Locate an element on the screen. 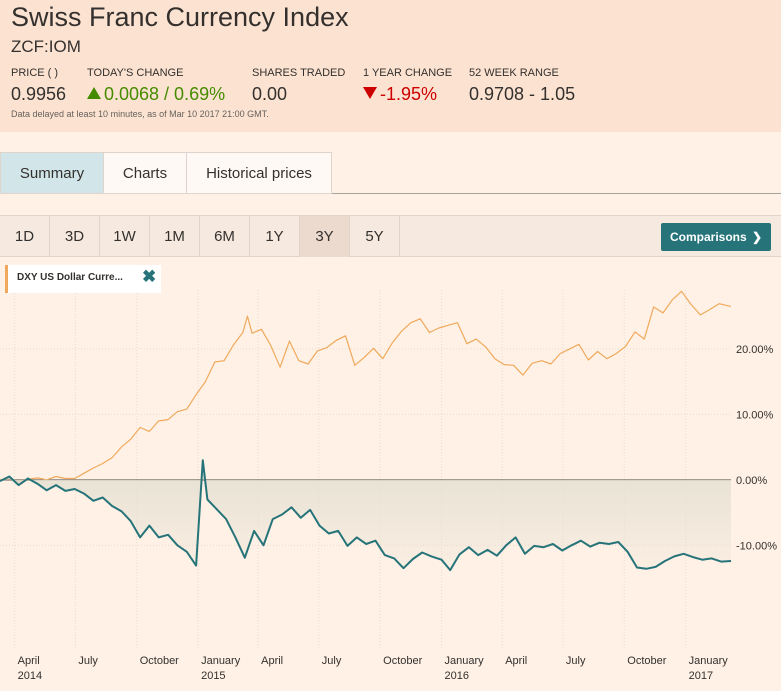 The width and height of the screenshot is (781, 691). time-range-bar: 1D 3D 1W 1M 6M 1Y 3Y 5Y Comparisons ❯ is located at coordinates (390, 236).